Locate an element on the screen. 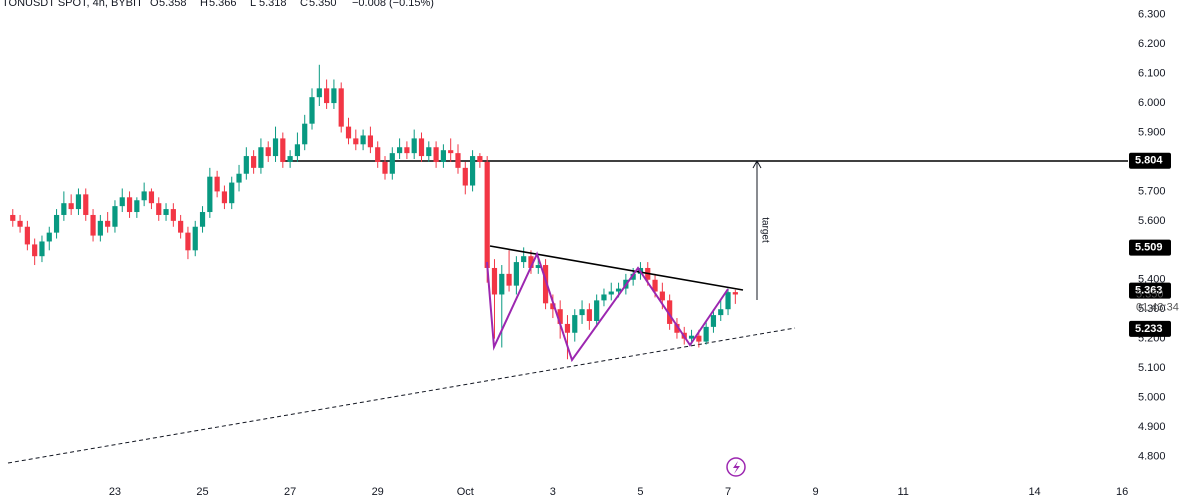 The image size is (1200, 500). x-tick-label: 11 is located at coordinates (902, 492).